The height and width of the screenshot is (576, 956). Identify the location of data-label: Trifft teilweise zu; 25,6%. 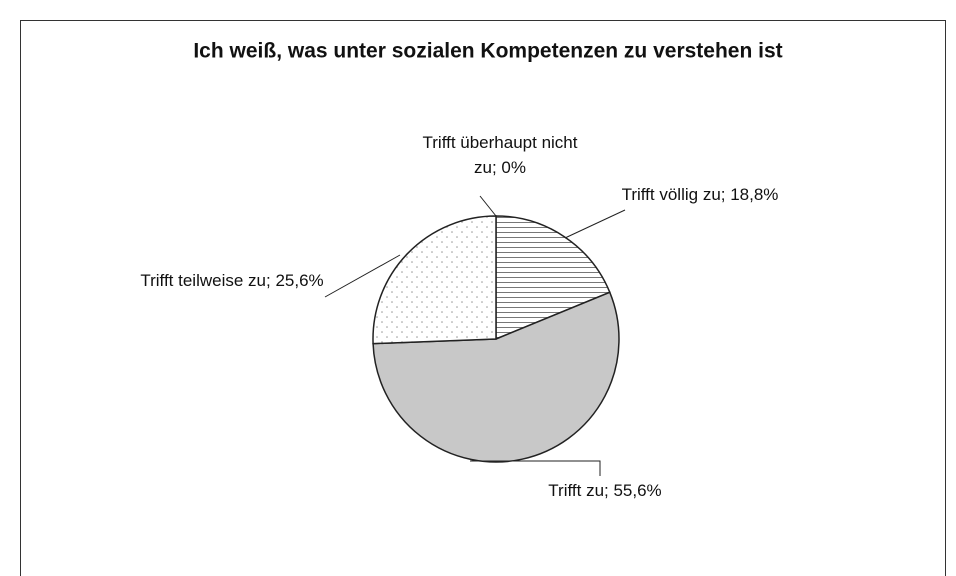
(231, 280).